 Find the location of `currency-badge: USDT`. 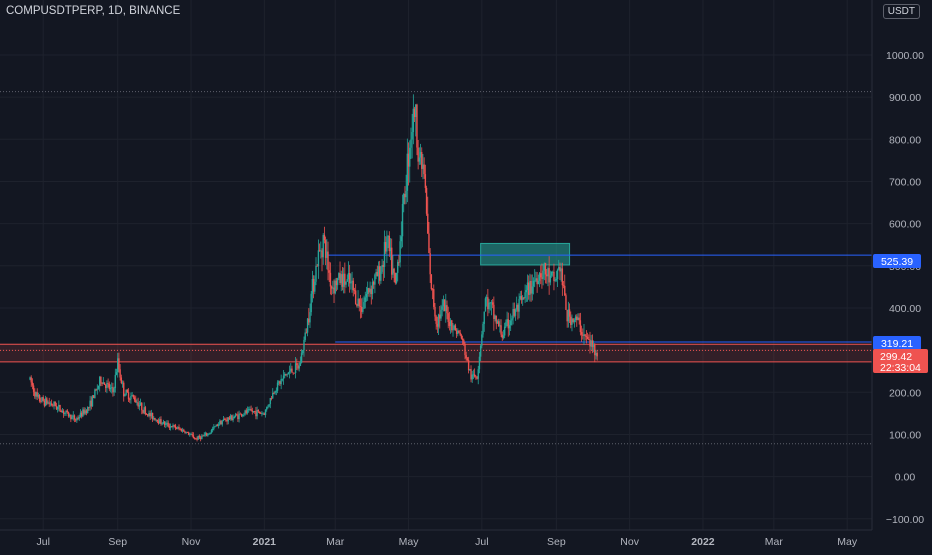

currency-badge: USDT is located at coordinates (901, 11).